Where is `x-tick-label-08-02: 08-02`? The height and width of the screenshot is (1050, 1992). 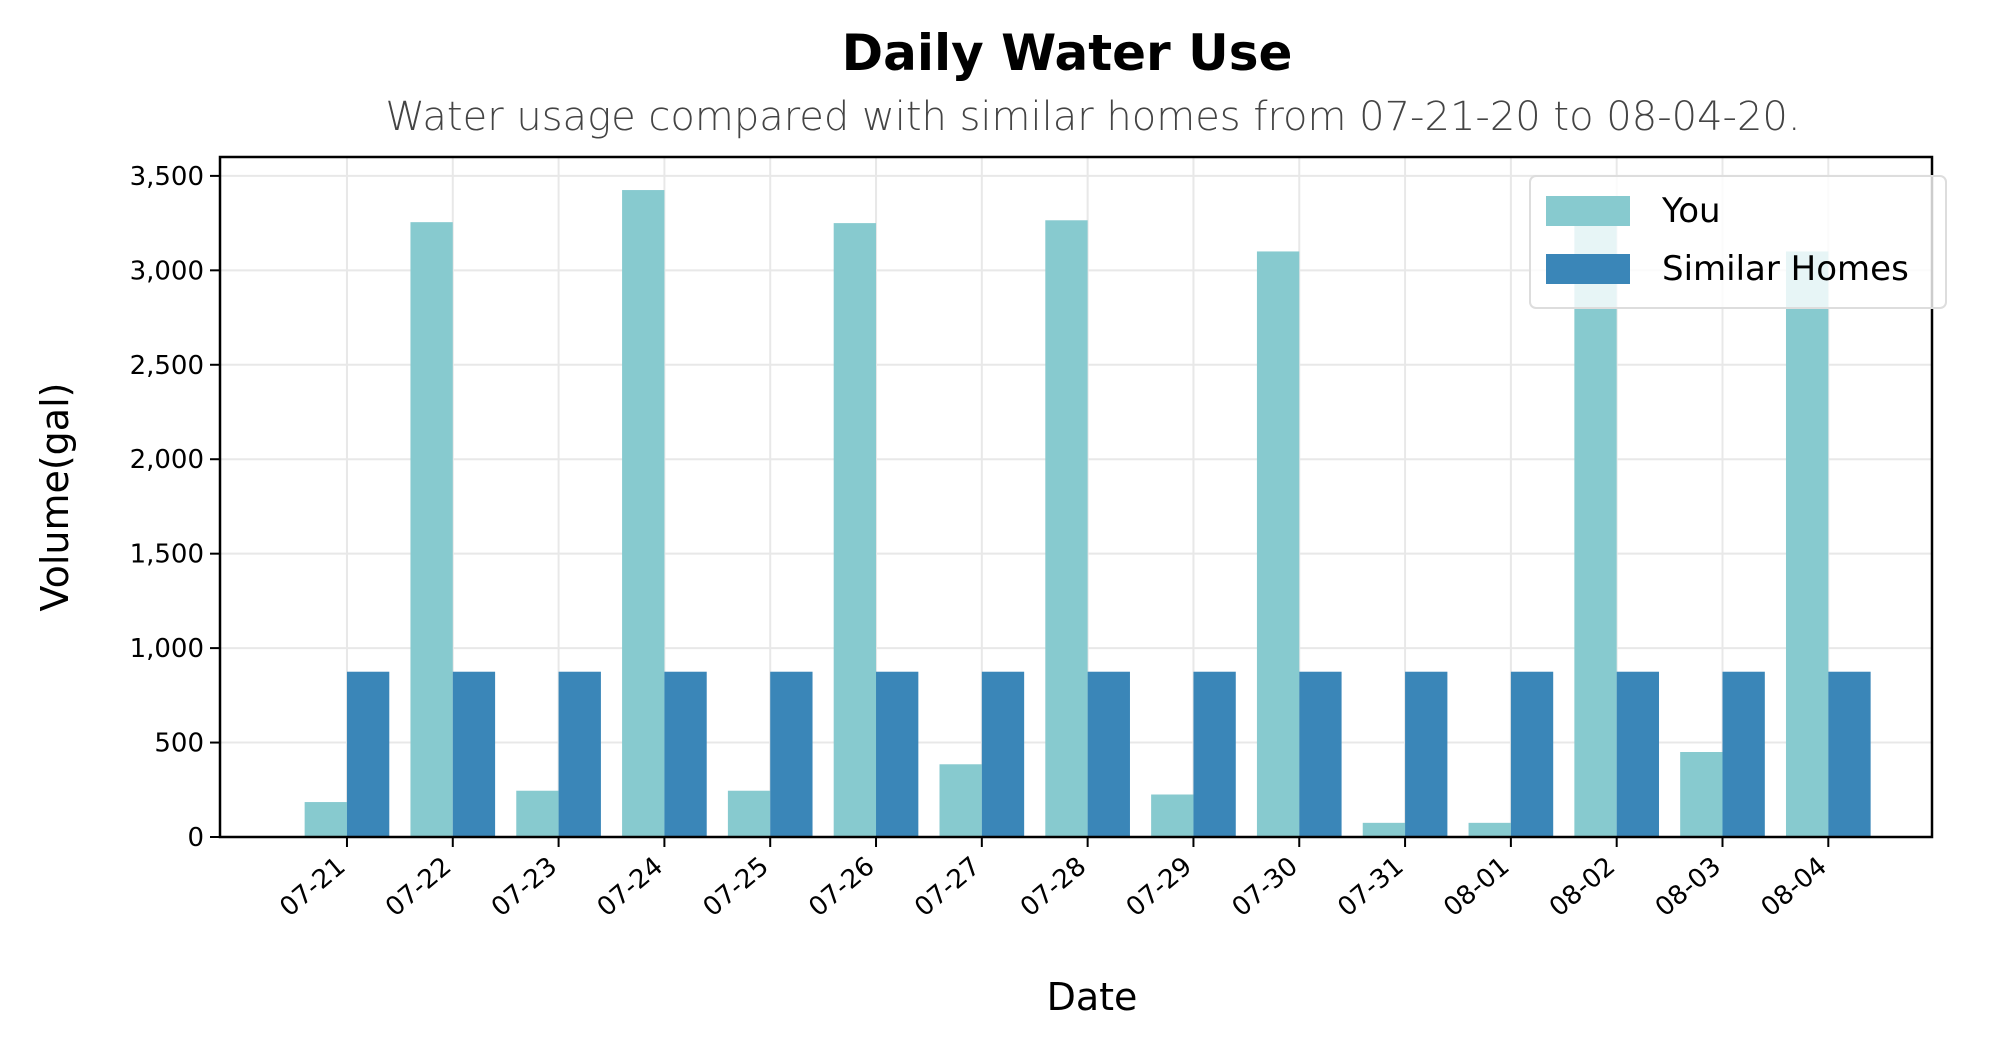
x-tick-label-08-02: 08-02 is located at coordinates (1582, 887).